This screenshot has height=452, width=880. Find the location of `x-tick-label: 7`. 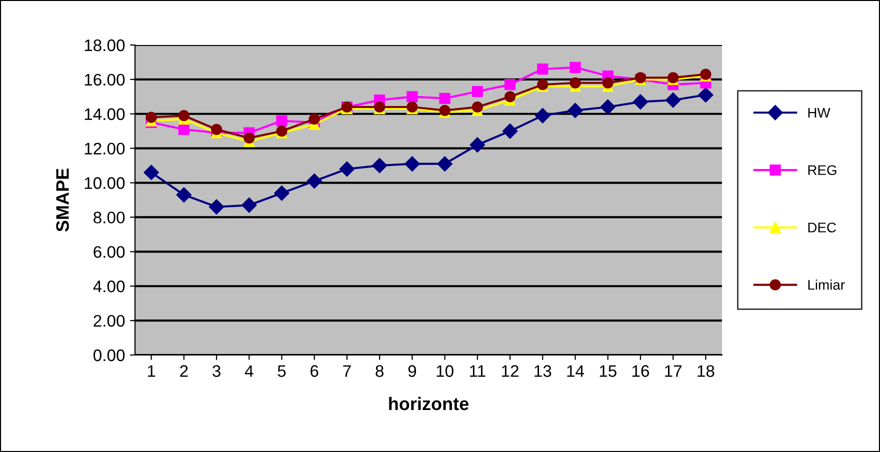

x-tick-label: 7 is located at coordinates (347, 371).